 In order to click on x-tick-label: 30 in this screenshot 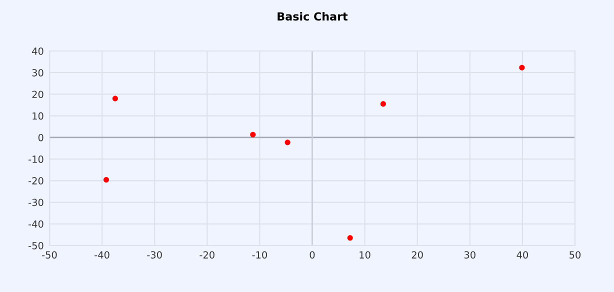, I will do `click(470, 255)`.